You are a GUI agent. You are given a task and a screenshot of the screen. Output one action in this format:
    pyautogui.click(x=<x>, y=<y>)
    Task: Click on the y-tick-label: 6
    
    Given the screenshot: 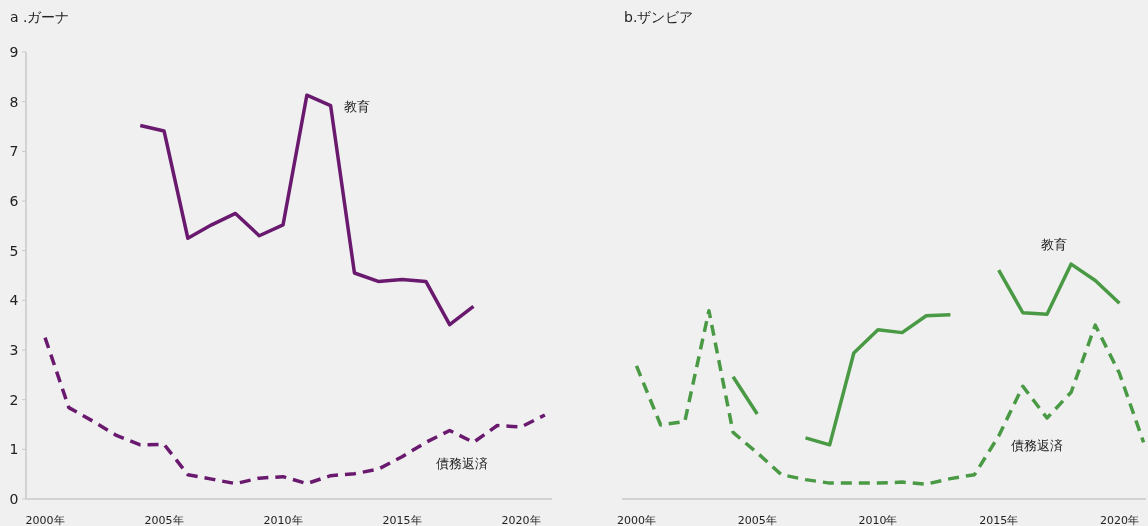 What is the action you would take?
    pyautogui.click(x=14, y=201)
    